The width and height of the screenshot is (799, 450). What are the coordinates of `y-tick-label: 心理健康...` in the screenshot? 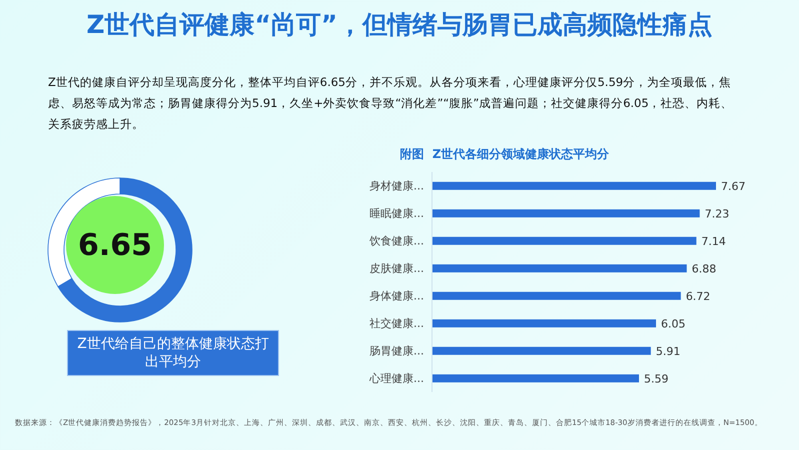 It's located at (396, 379).